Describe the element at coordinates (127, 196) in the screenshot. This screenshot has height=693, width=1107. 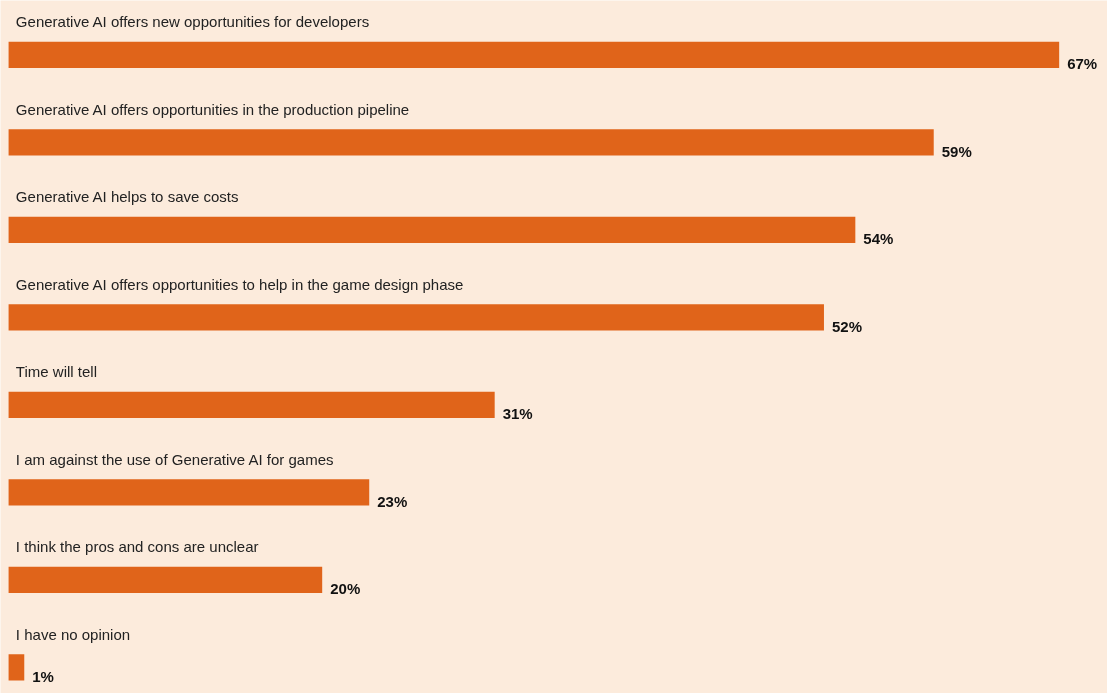
I see `y-tick-label: Generative AI helps to save costs` at that location.